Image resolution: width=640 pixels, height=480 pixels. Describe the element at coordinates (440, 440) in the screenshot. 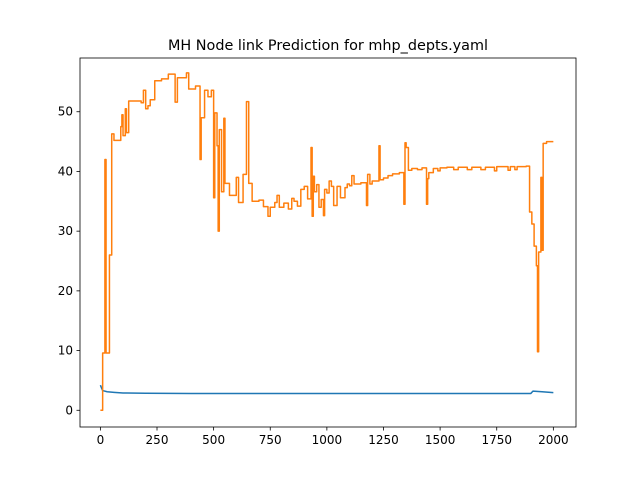

I see `x-tick-label: 1500` at that location.